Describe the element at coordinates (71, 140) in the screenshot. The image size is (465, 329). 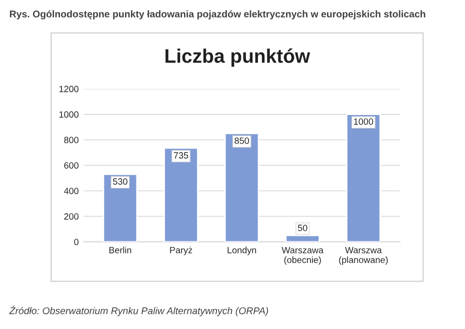
I see `y-tick-label: 800` at that location.